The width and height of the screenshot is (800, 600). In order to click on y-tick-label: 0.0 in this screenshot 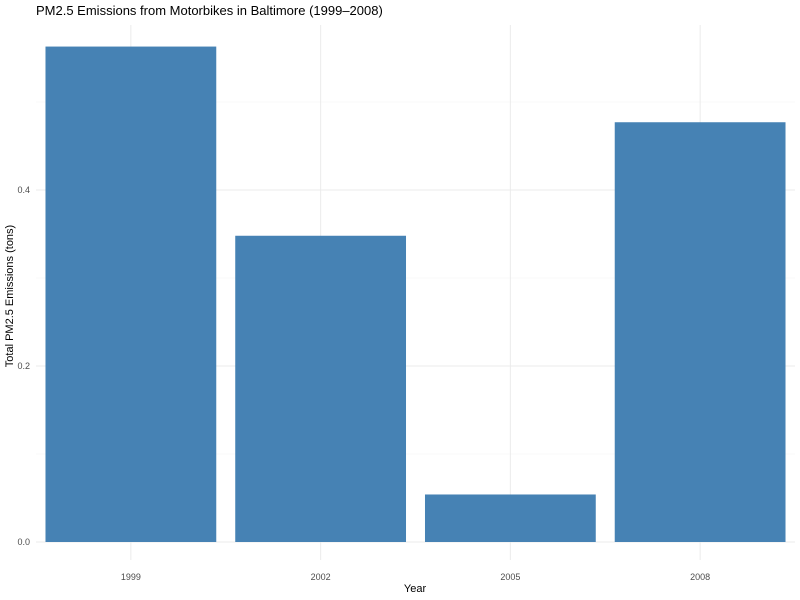, I will do `click(23, 542)`.